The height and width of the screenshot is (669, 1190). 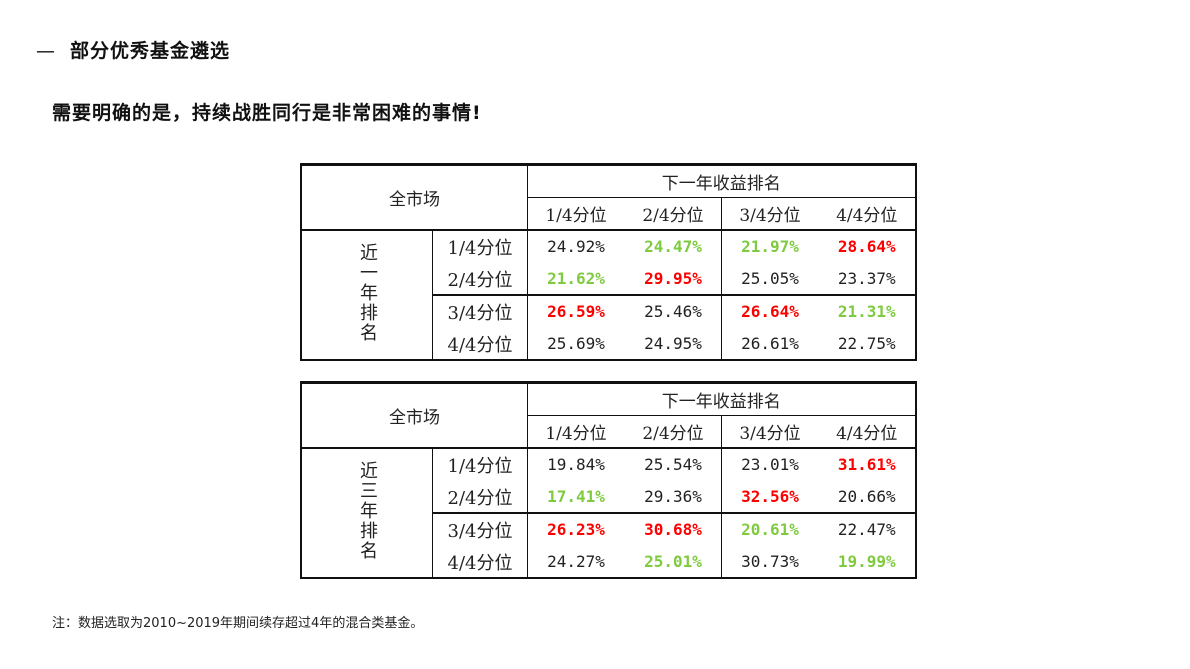 What do you see at coordinates (770, 497) in the screenshot?
I see `table-cell: 32.56%` at bounding box center [770, 497].